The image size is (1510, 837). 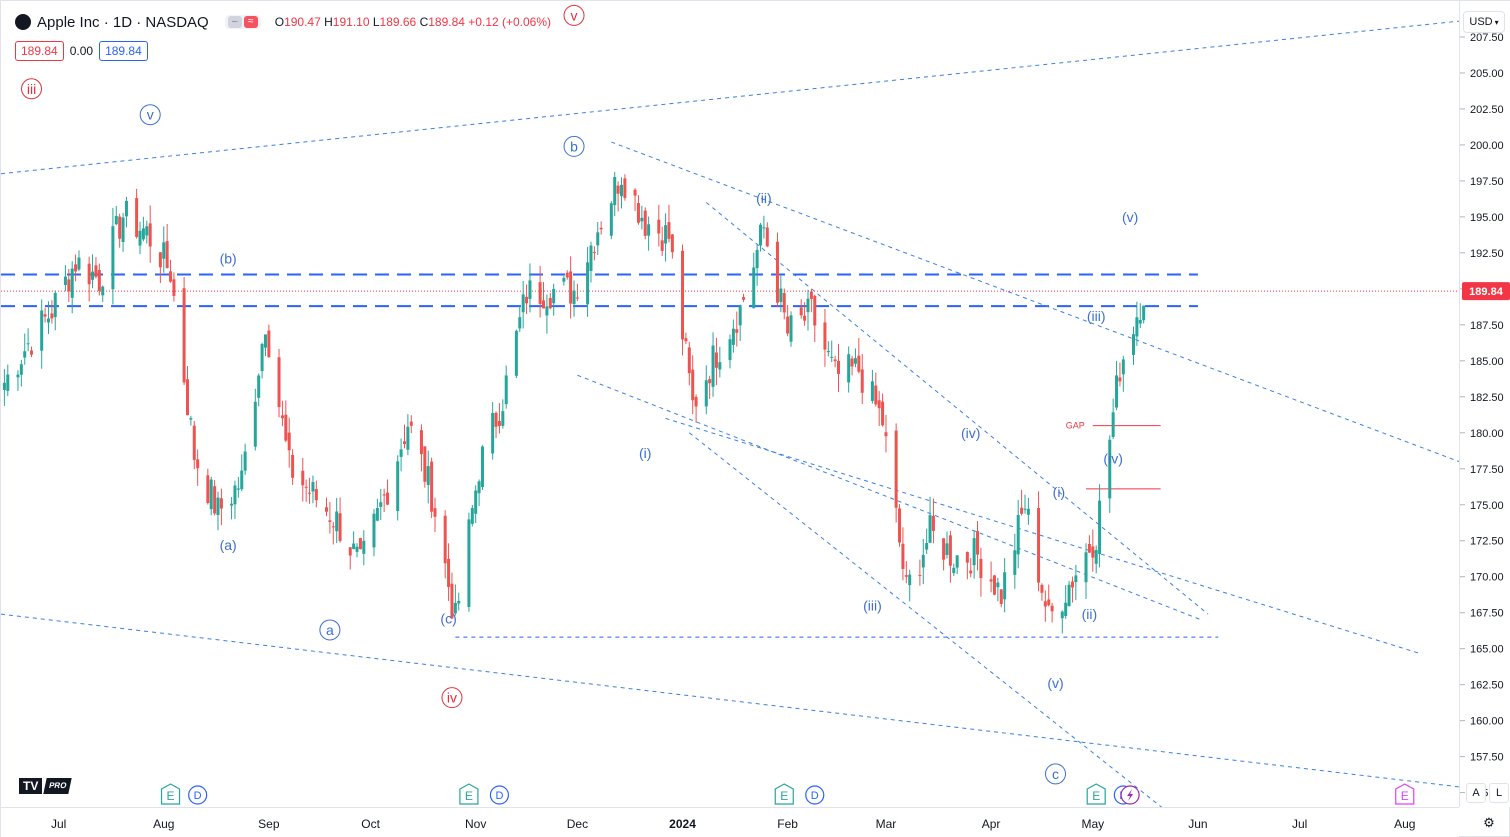 I want to click on settings-gear-icon: ⚙, so click(x=1489, y=822).